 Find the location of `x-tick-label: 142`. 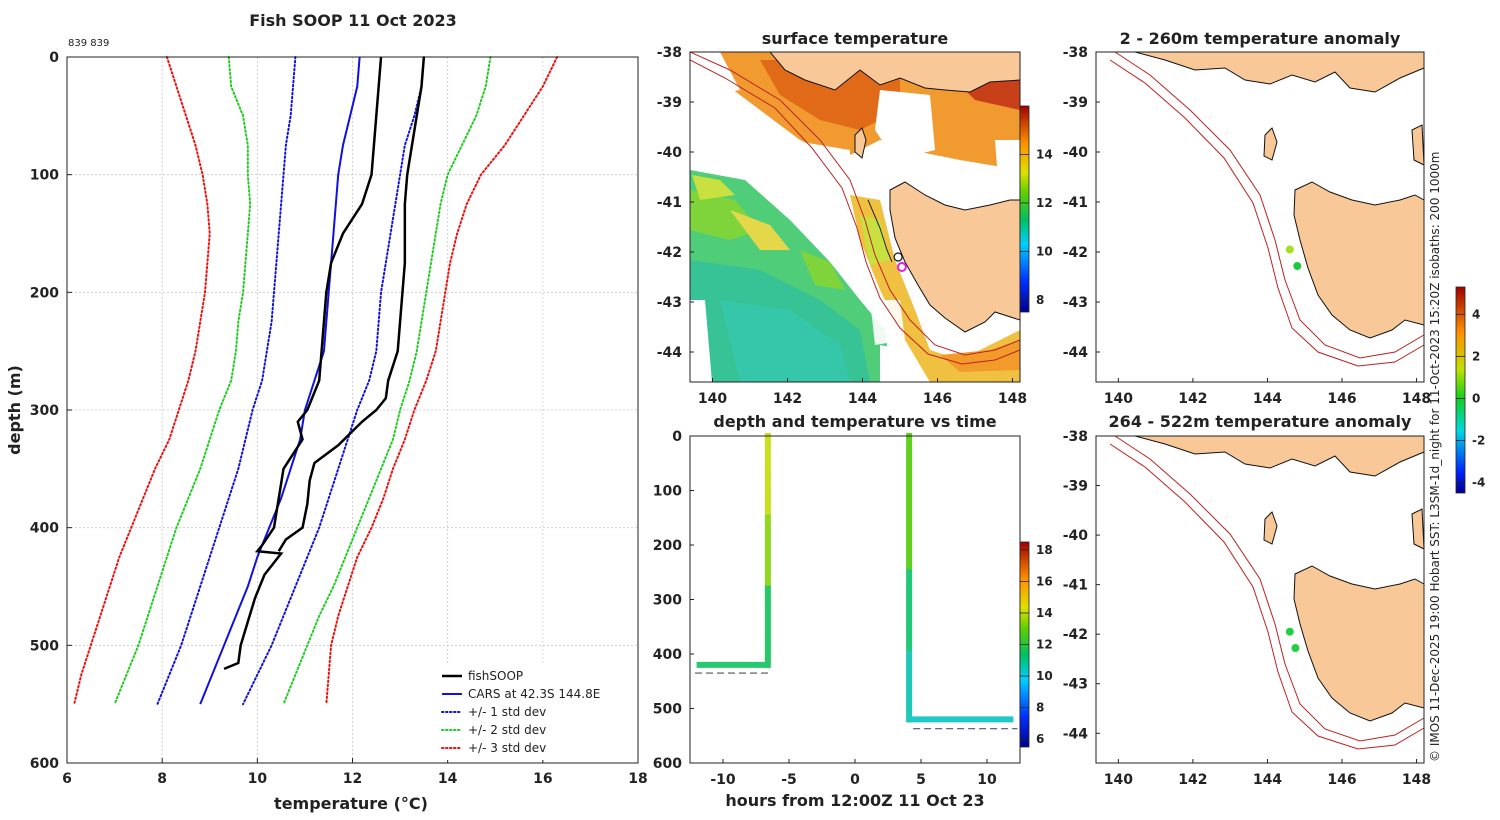

x-tick-label: 142 is located at coordinates (1192, 780).